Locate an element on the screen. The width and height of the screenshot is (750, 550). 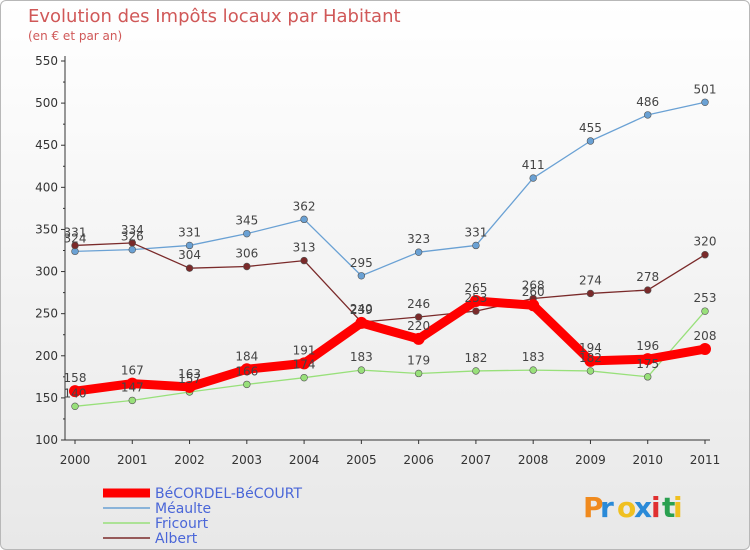
data-label: 196 is located at coordinates (647, 346).